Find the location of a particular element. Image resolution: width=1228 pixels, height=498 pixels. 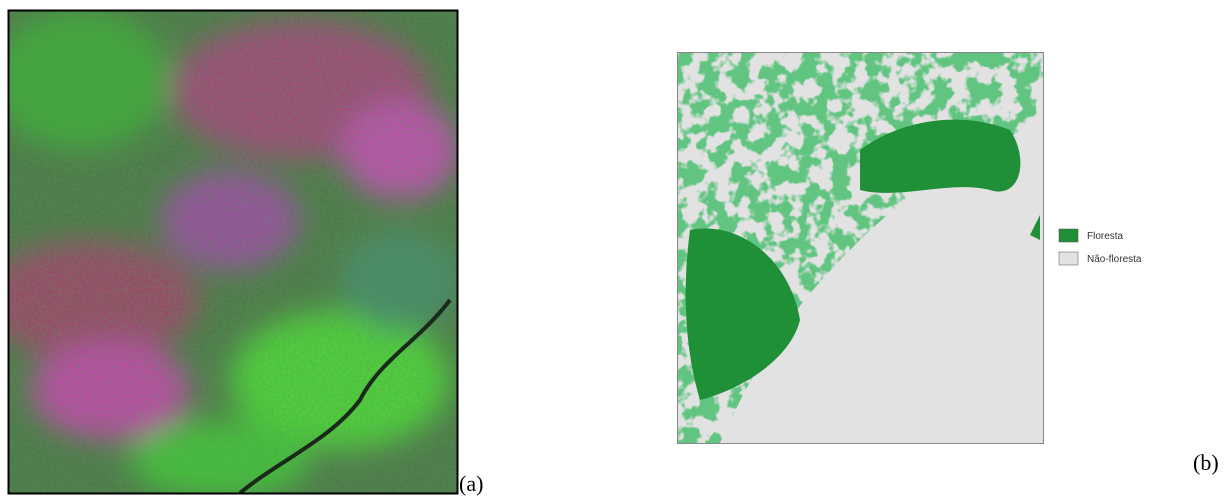

panel-label: (b) is located at coordinates (1206, 462).